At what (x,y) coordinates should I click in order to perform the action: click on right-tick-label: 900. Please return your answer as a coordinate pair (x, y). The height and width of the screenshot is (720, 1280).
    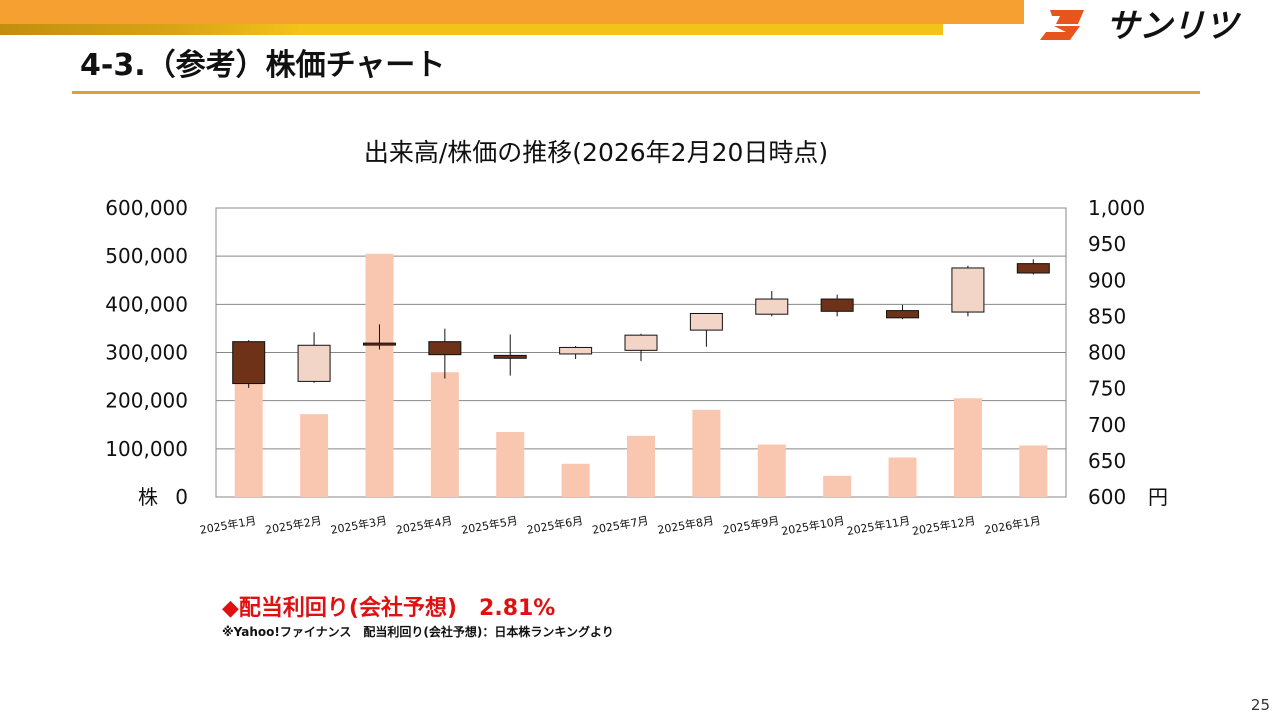
    Looking at the image, I should click on (1107, 280).